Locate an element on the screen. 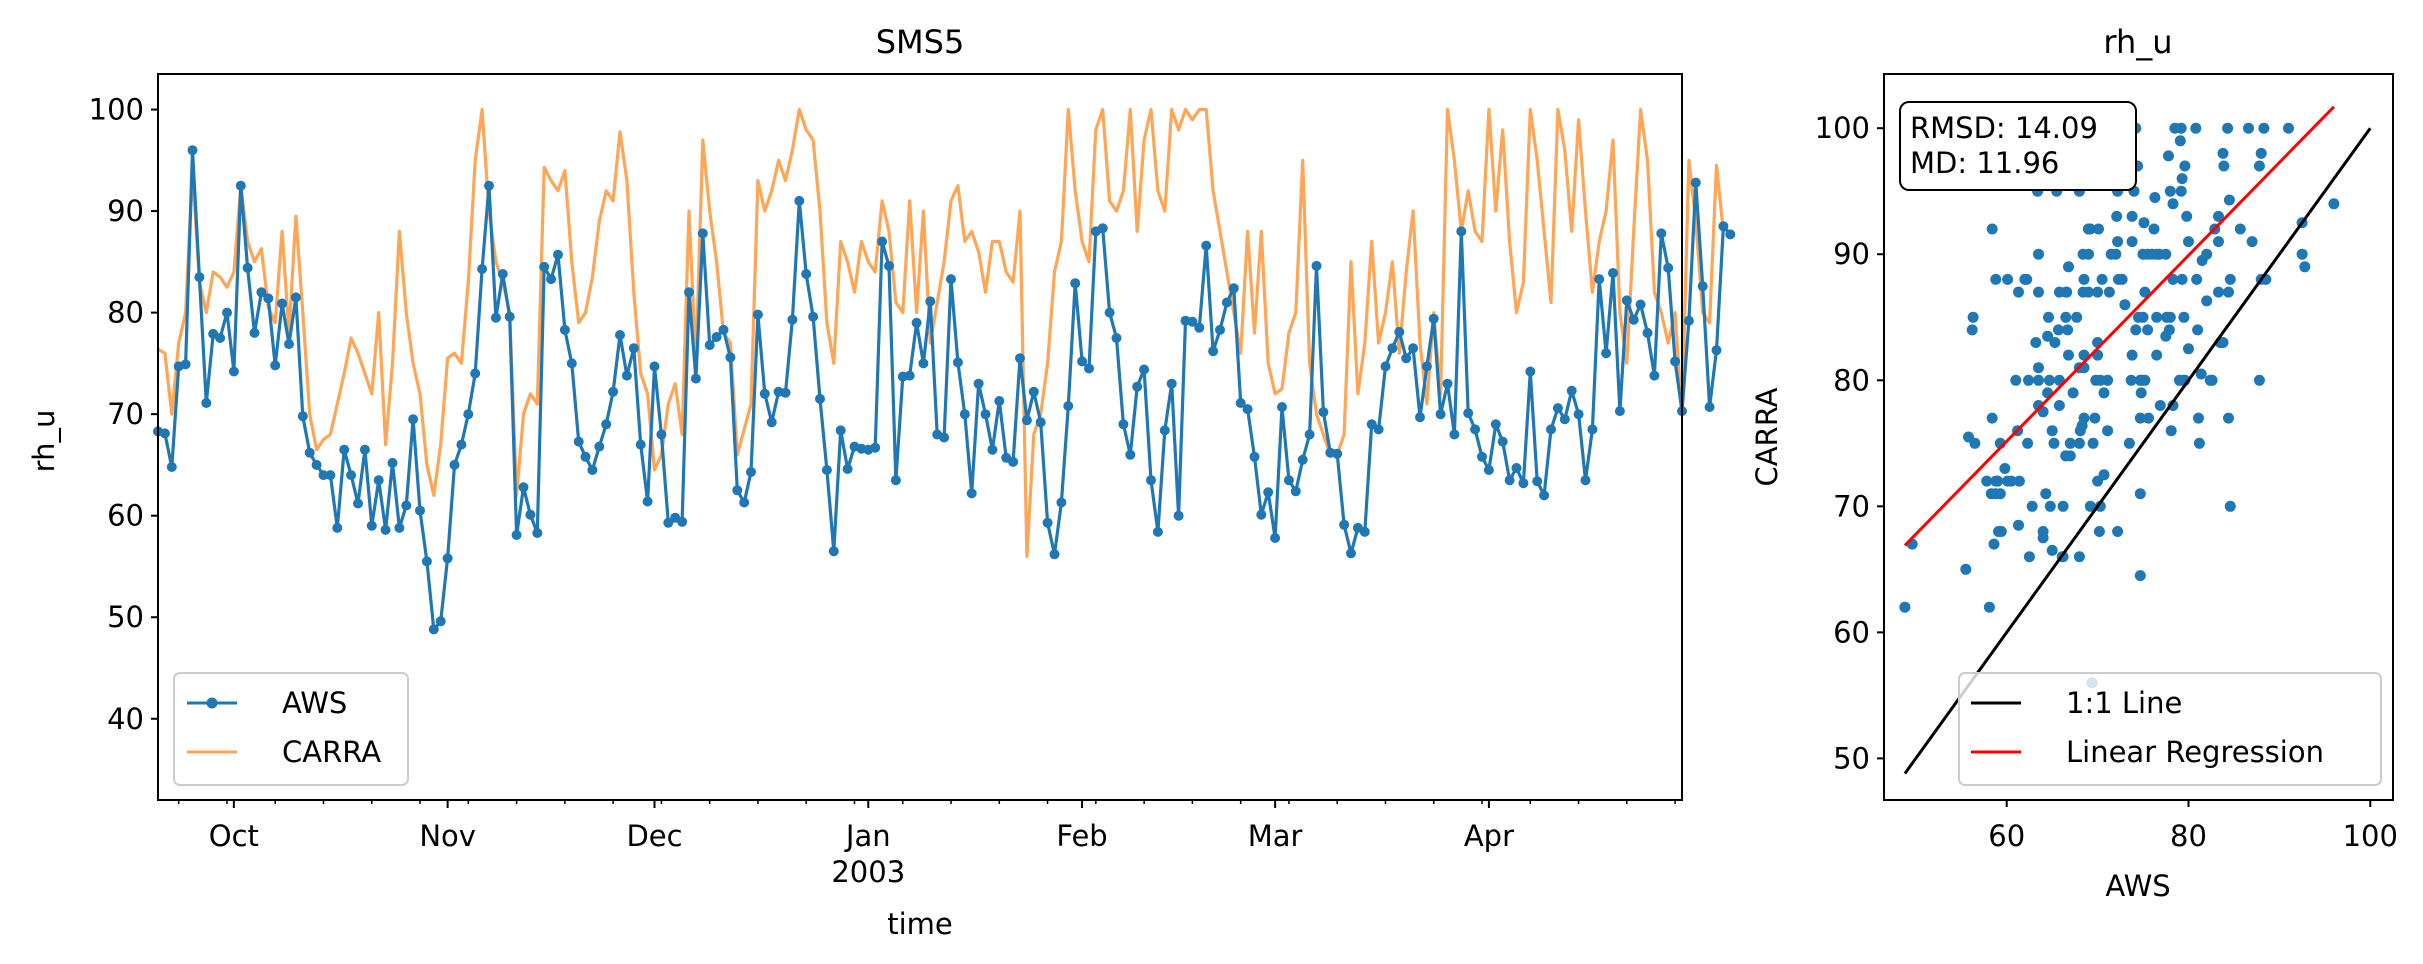 This screenshot has height=964, width=2423. timeseries-x-tick-year-label: 2003 is located at coordinates (868, 872).